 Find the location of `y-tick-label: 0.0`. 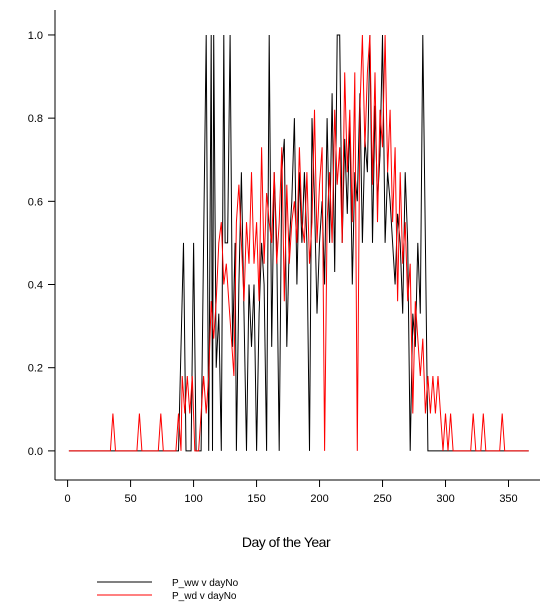

y-tick-label: 0.0 is located at coordinates (35, 452).